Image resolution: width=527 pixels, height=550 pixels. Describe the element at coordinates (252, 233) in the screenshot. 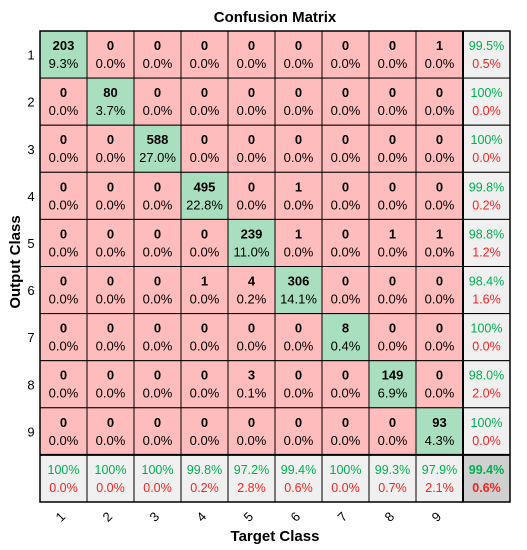

I see `cell-count: 239` at that location.